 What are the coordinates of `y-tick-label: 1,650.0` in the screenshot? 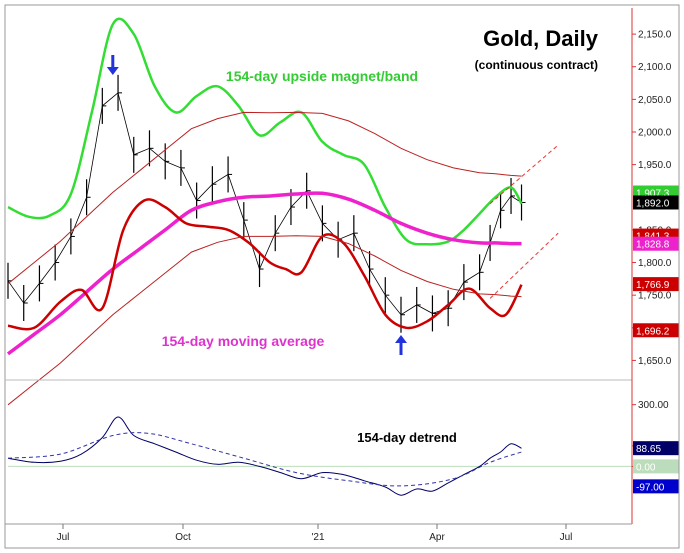 It's located at (655, 361).